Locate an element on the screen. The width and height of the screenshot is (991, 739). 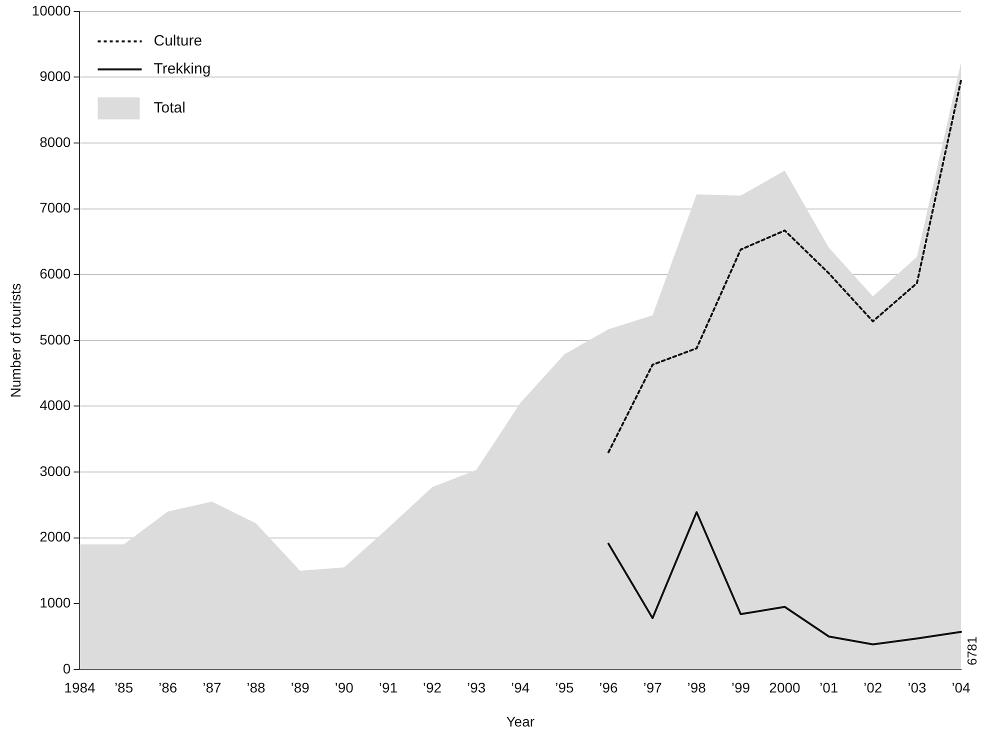
x-tick-label: ’04 is located at coordinates (961, 688).